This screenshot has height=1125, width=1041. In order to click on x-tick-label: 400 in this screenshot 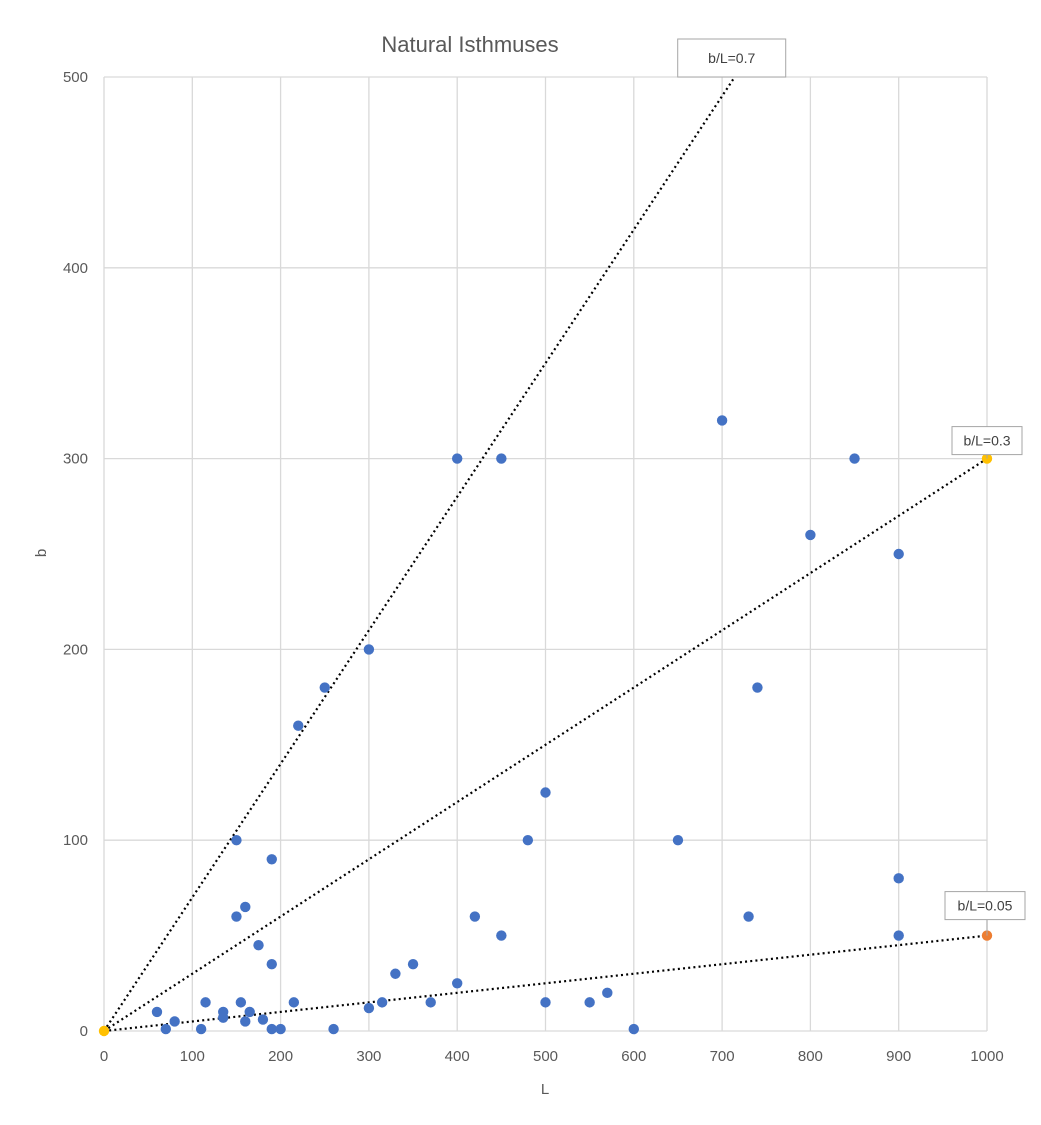, I will do `click(457, 1056)`.